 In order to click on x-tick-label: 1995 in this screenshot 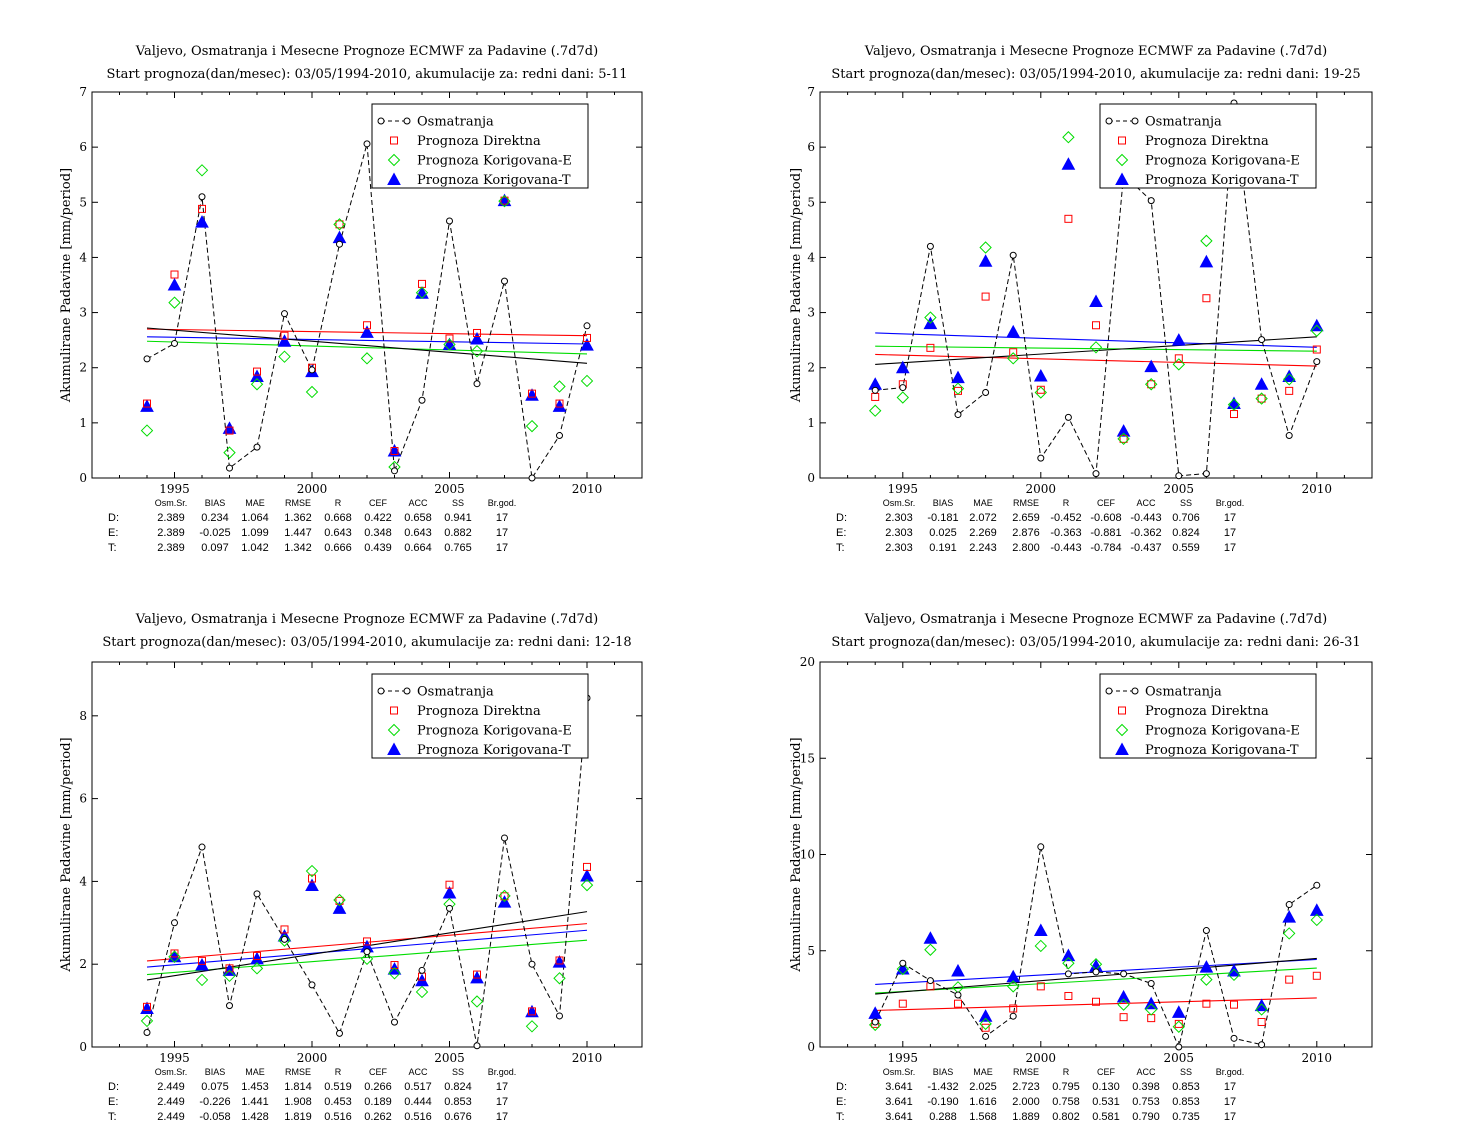, I will do `click(903, 1058)`.